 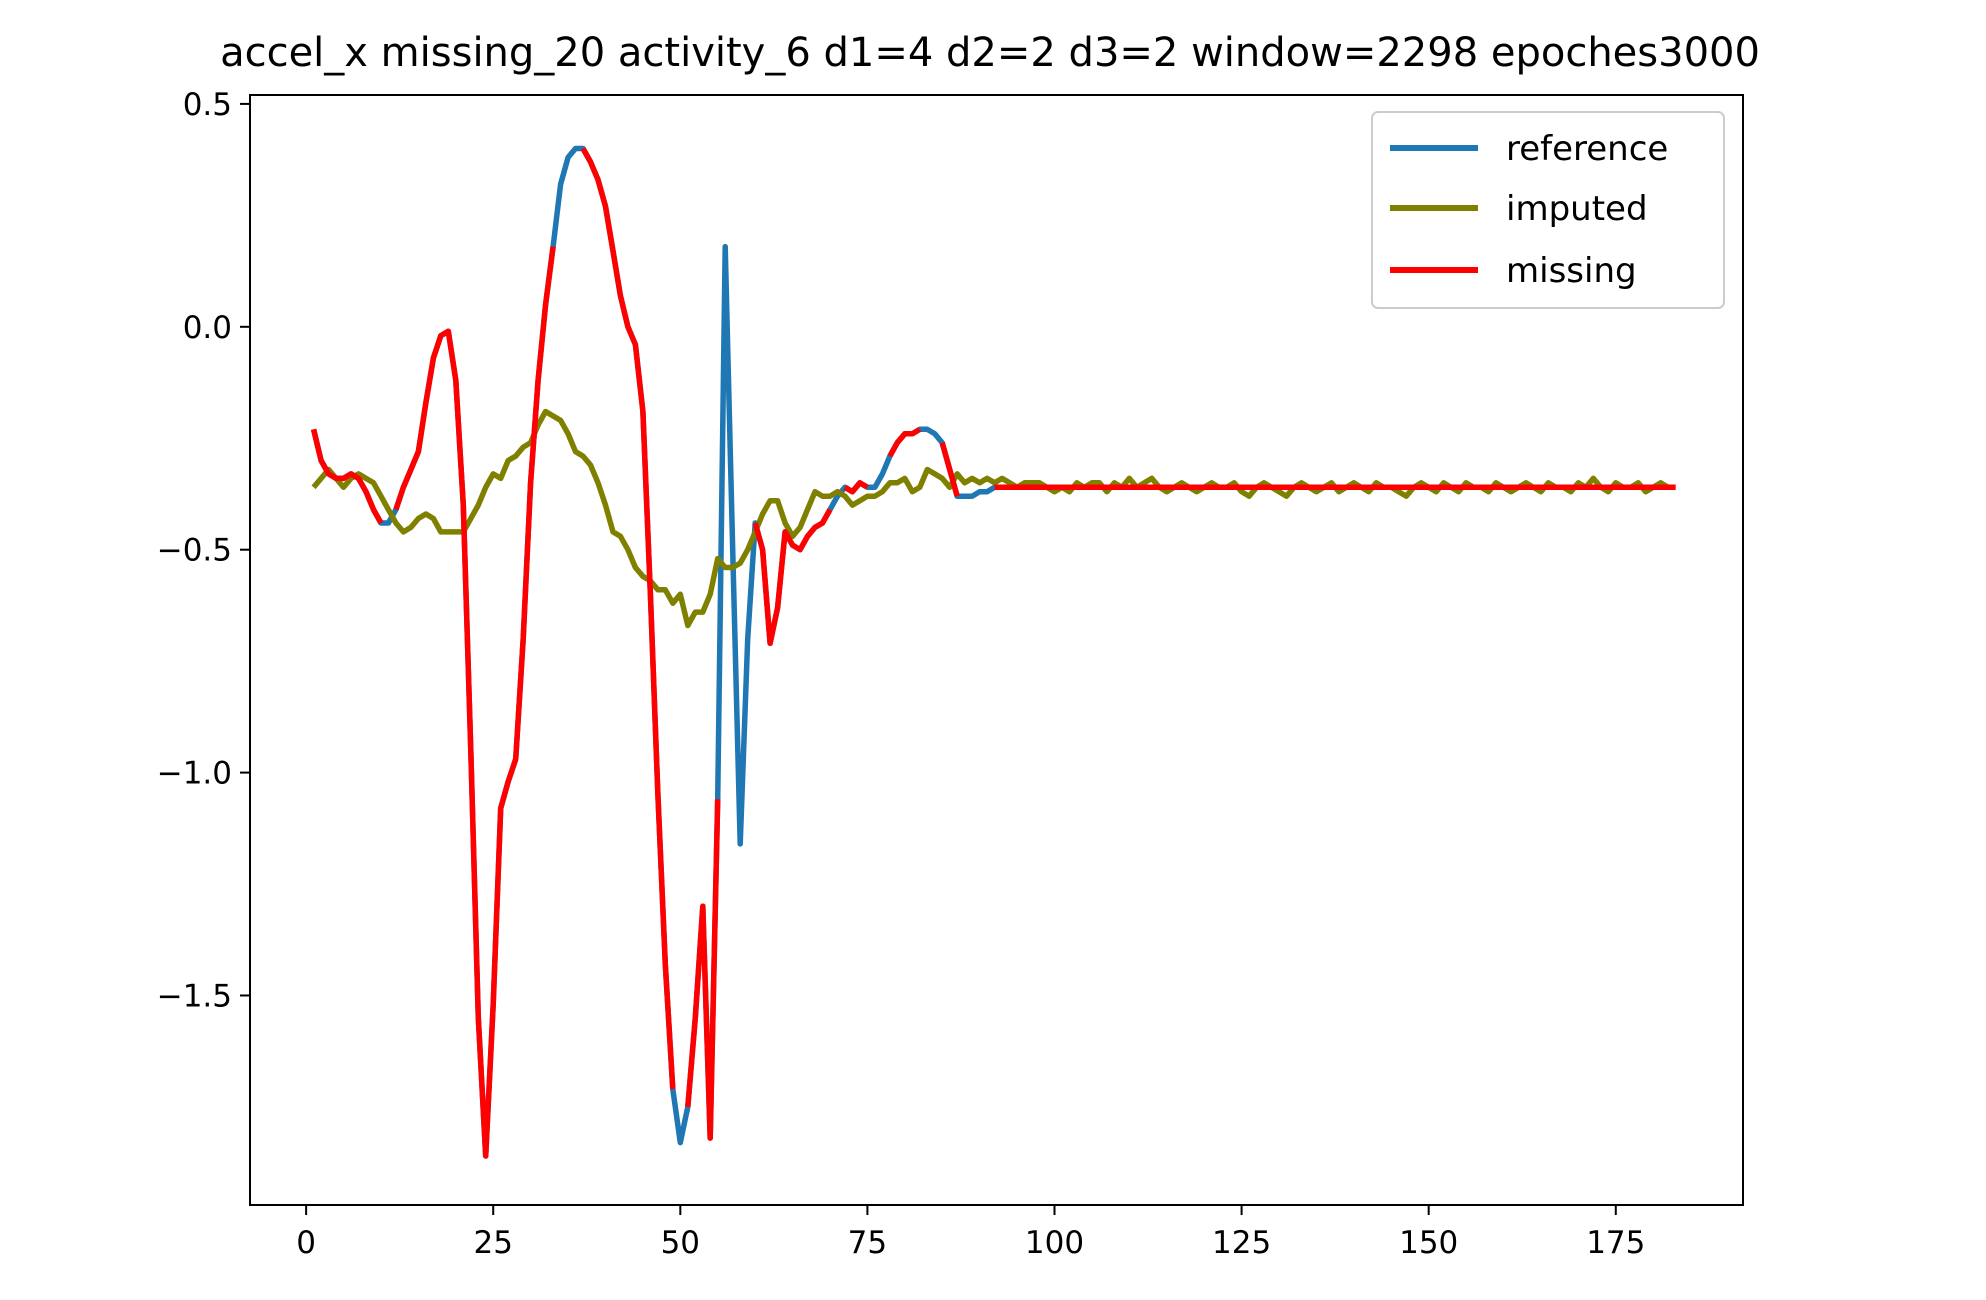 I want to click on y-tick-label: 0.0, so click(x=207, y=328).